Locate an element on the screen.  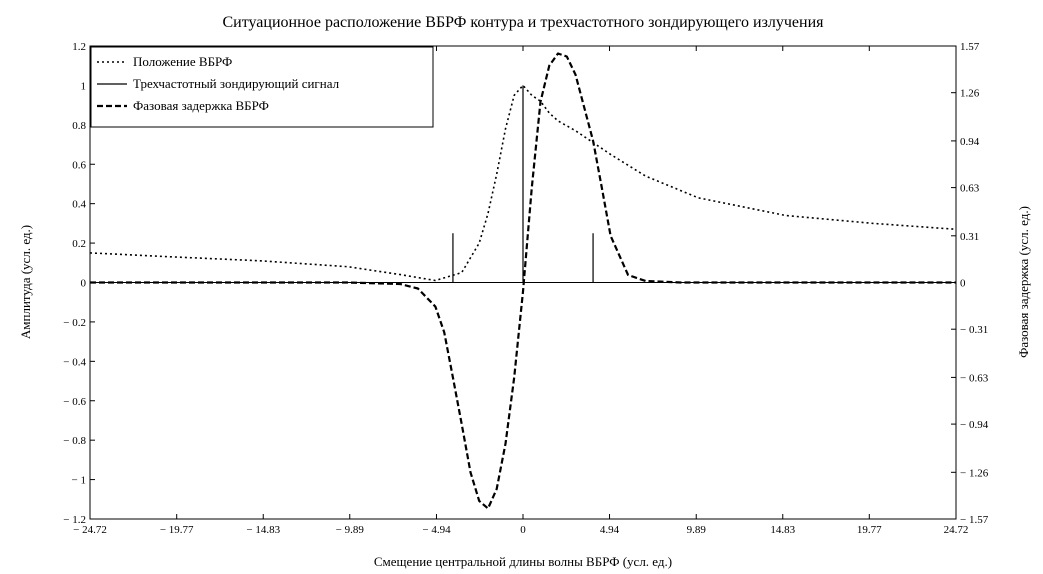
y2-tick-label: 0 is located at coordinates (963, 284).